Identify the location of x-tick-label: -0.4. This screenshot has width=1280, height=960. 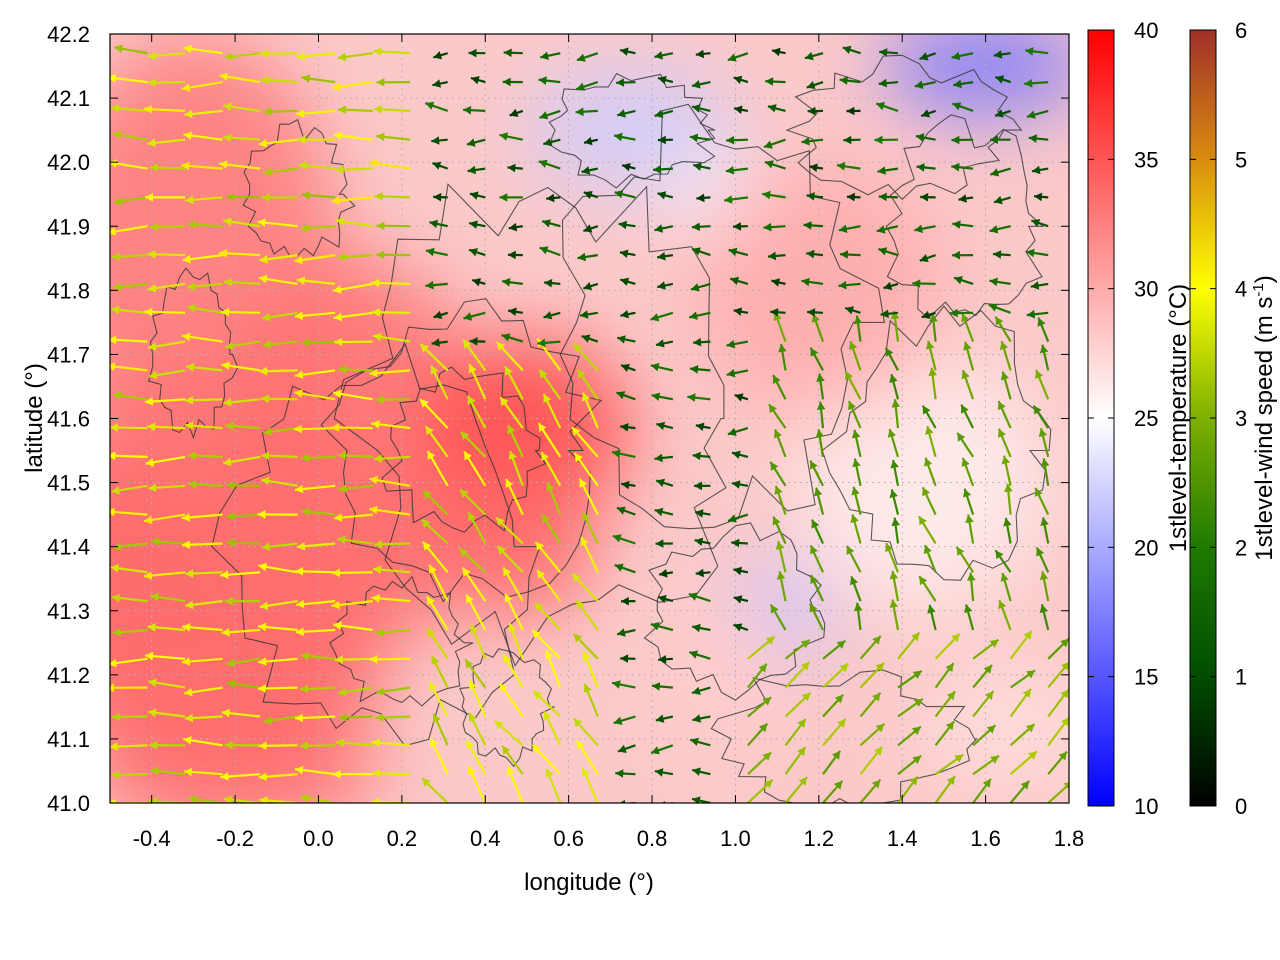
(152, 838).